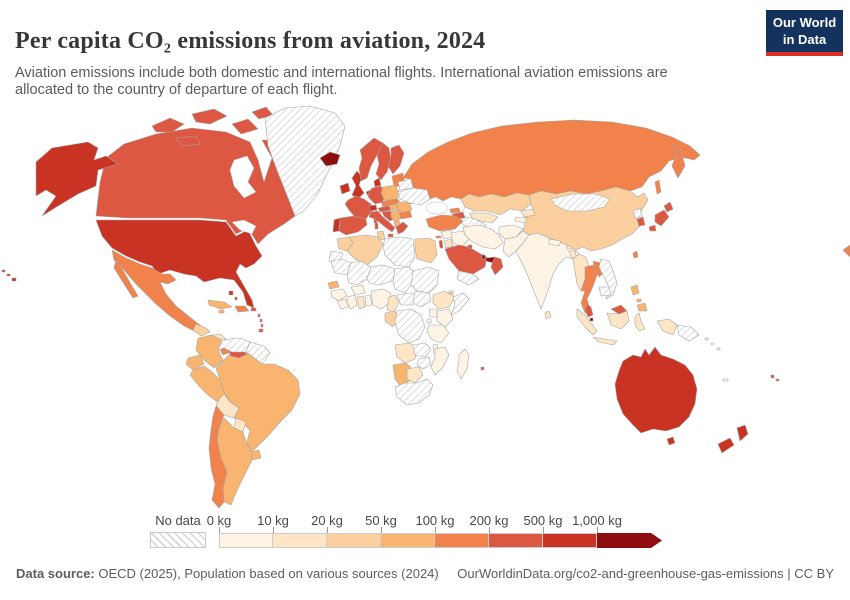  Describe the element at coordinates (438, 237) in the screenshot. I see `country-cyprus` at that location.